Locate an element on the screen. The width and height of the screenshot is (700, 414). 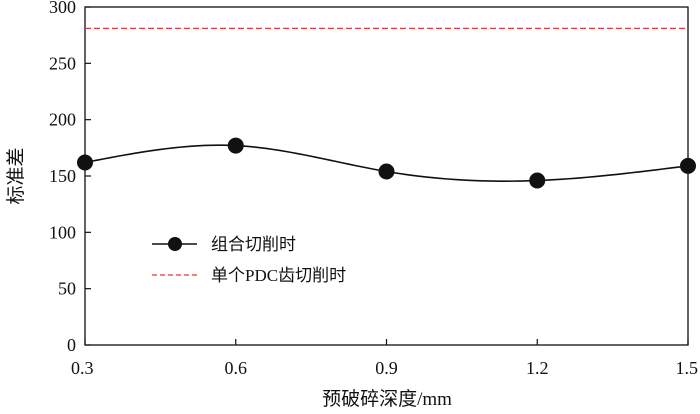
y-tick-label-4: 200 is located at coordinates (62, 120).